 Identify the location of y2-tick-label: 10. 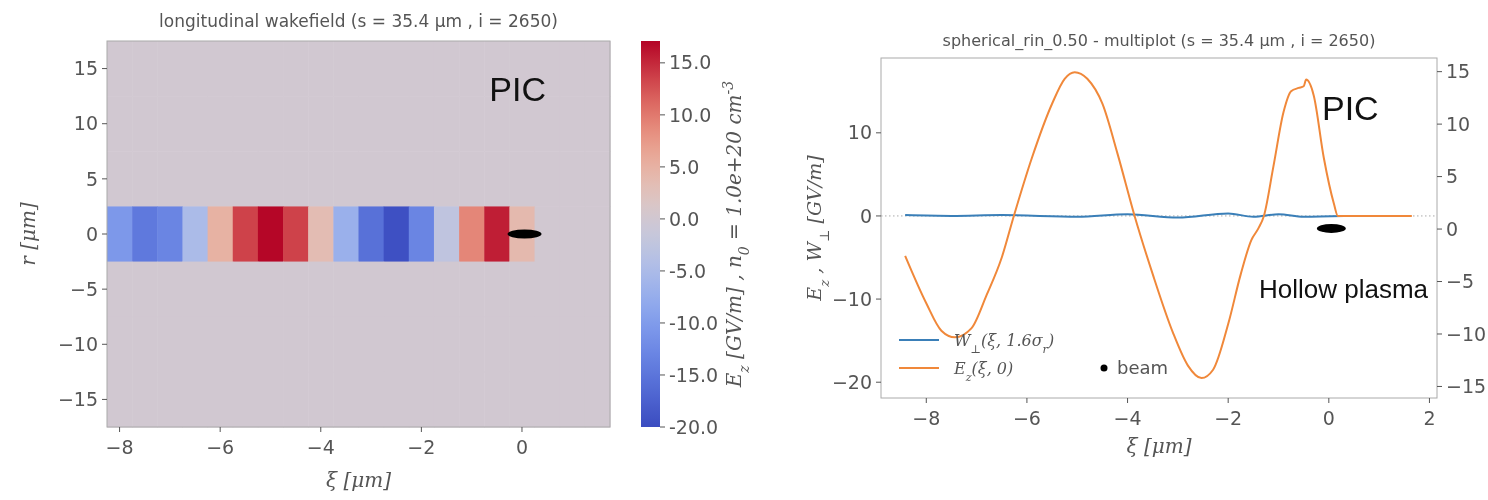
(1458, 123).